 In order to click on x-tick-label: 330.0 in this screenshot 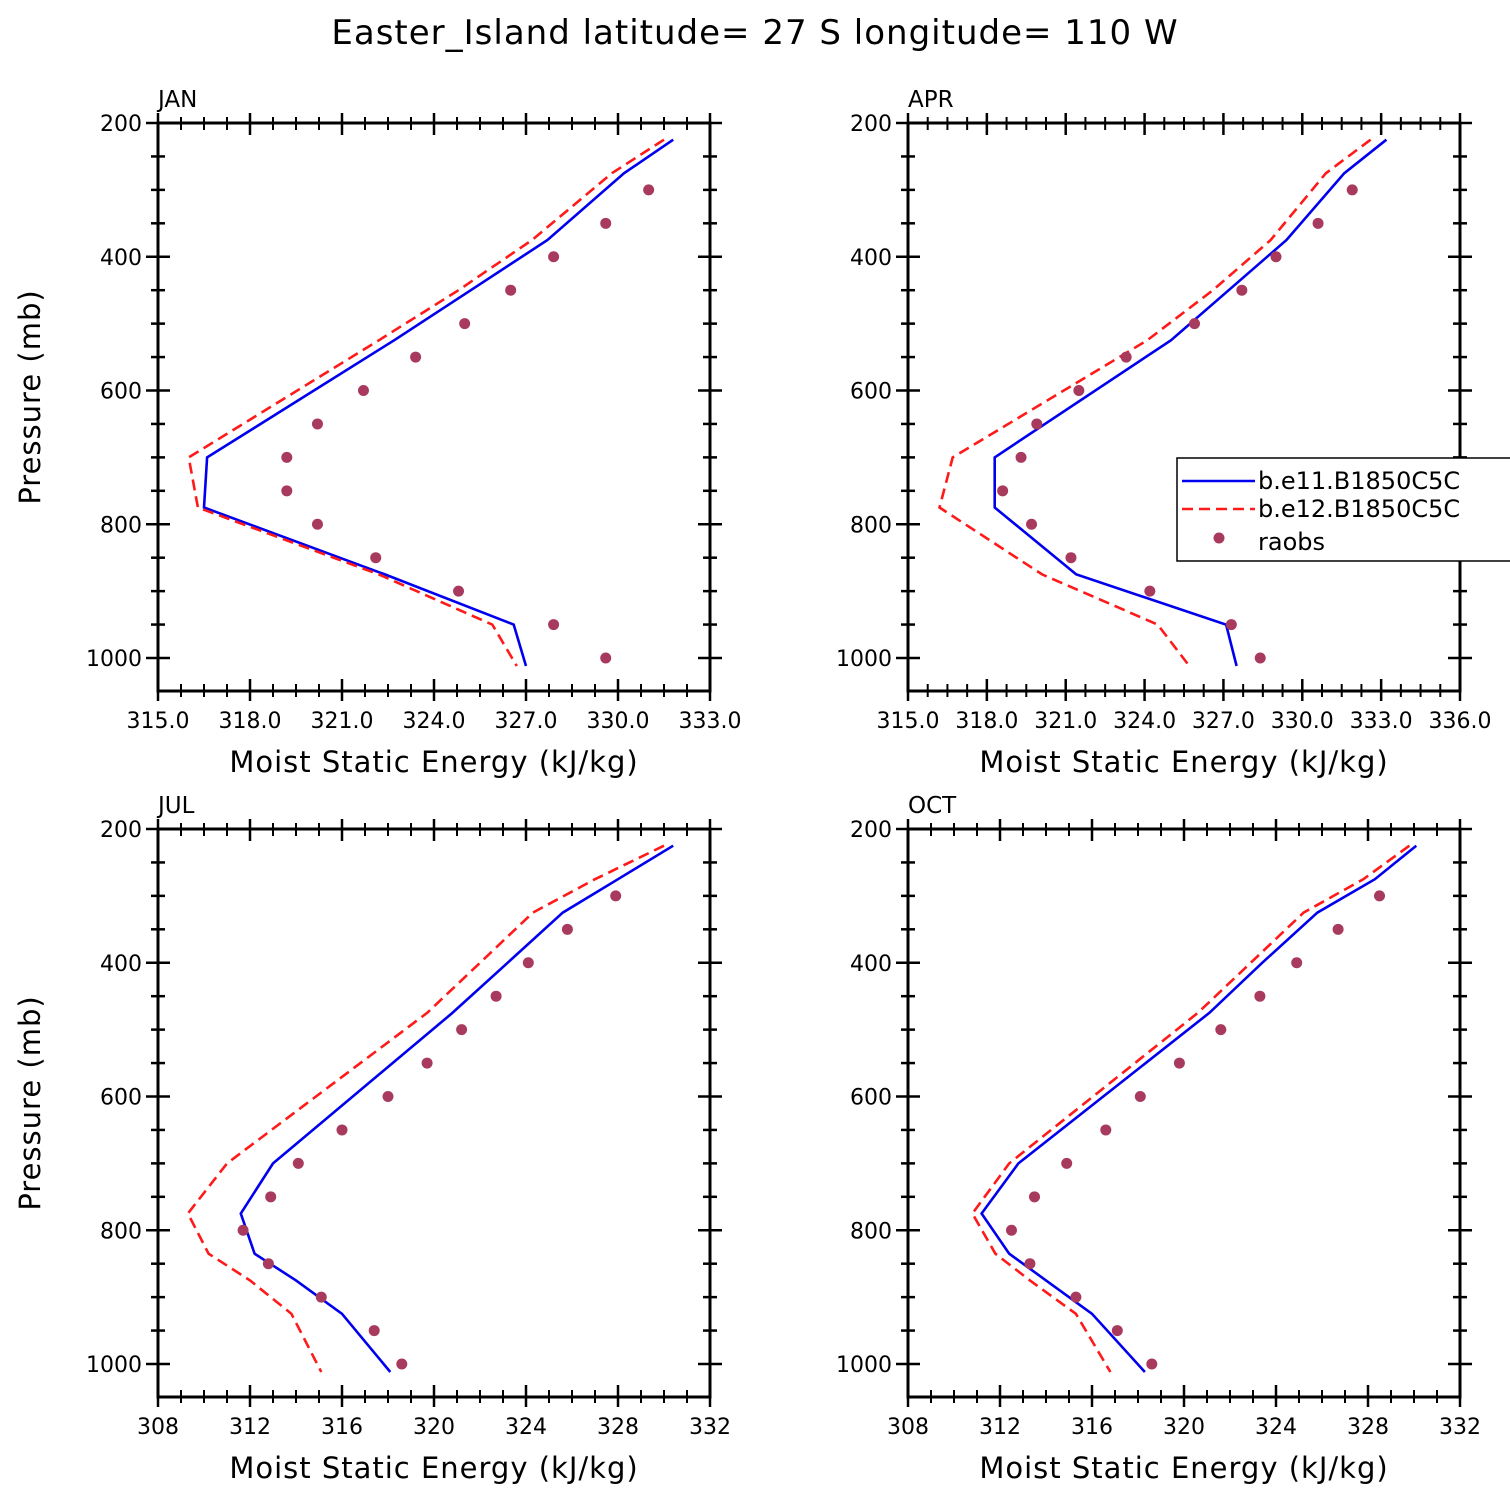, I will do `click(618, 721)`.